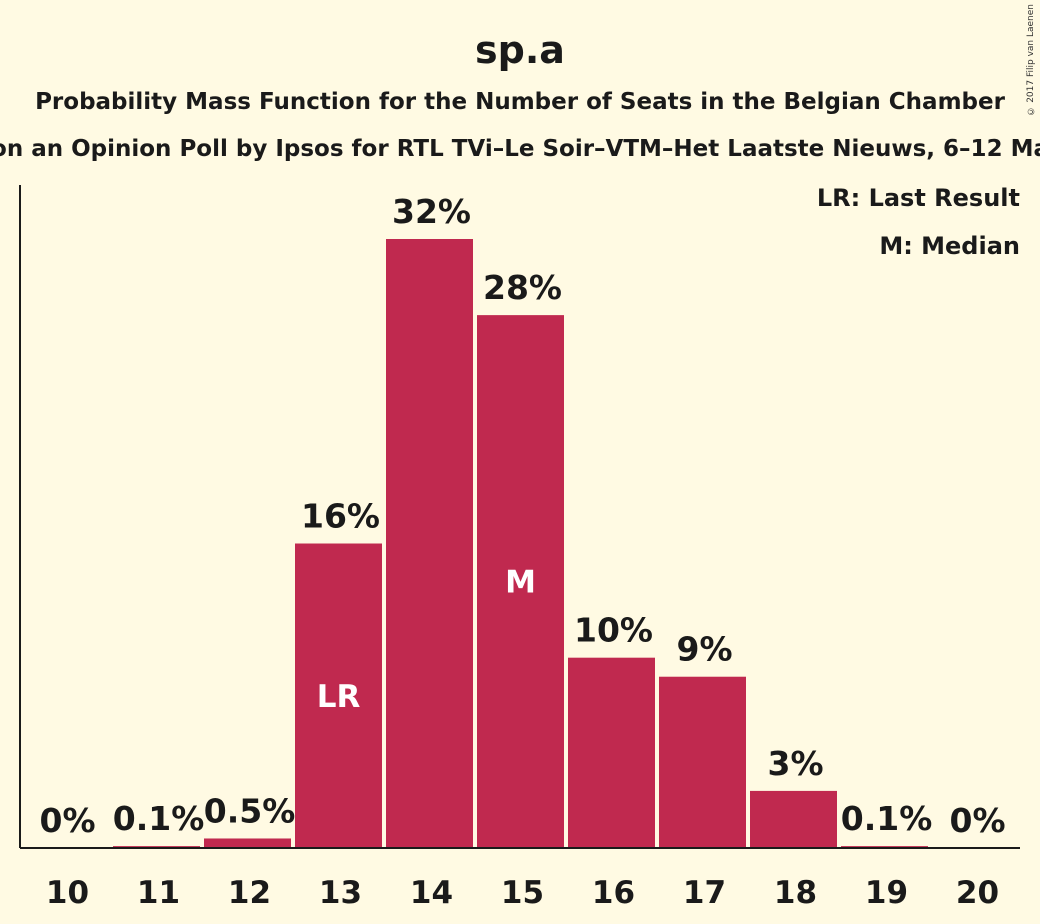  Describe the element at coordinates (795, 763) in the screenshot. I see `bar-value-label-18: 3%` at that location.